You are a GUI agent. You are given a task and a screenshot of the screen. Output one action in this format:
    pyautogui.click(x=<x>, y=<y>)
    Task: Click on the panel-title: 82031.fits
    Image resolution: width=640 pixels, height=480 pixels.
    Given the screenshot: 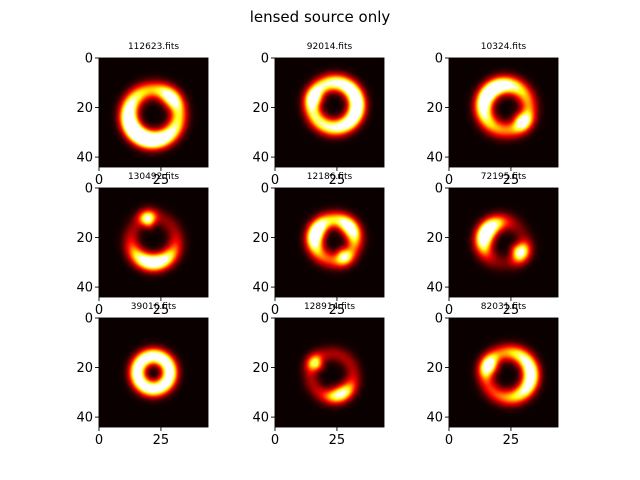 What is the action you would take?
    pyautogui.click(x=504, y=307)
    